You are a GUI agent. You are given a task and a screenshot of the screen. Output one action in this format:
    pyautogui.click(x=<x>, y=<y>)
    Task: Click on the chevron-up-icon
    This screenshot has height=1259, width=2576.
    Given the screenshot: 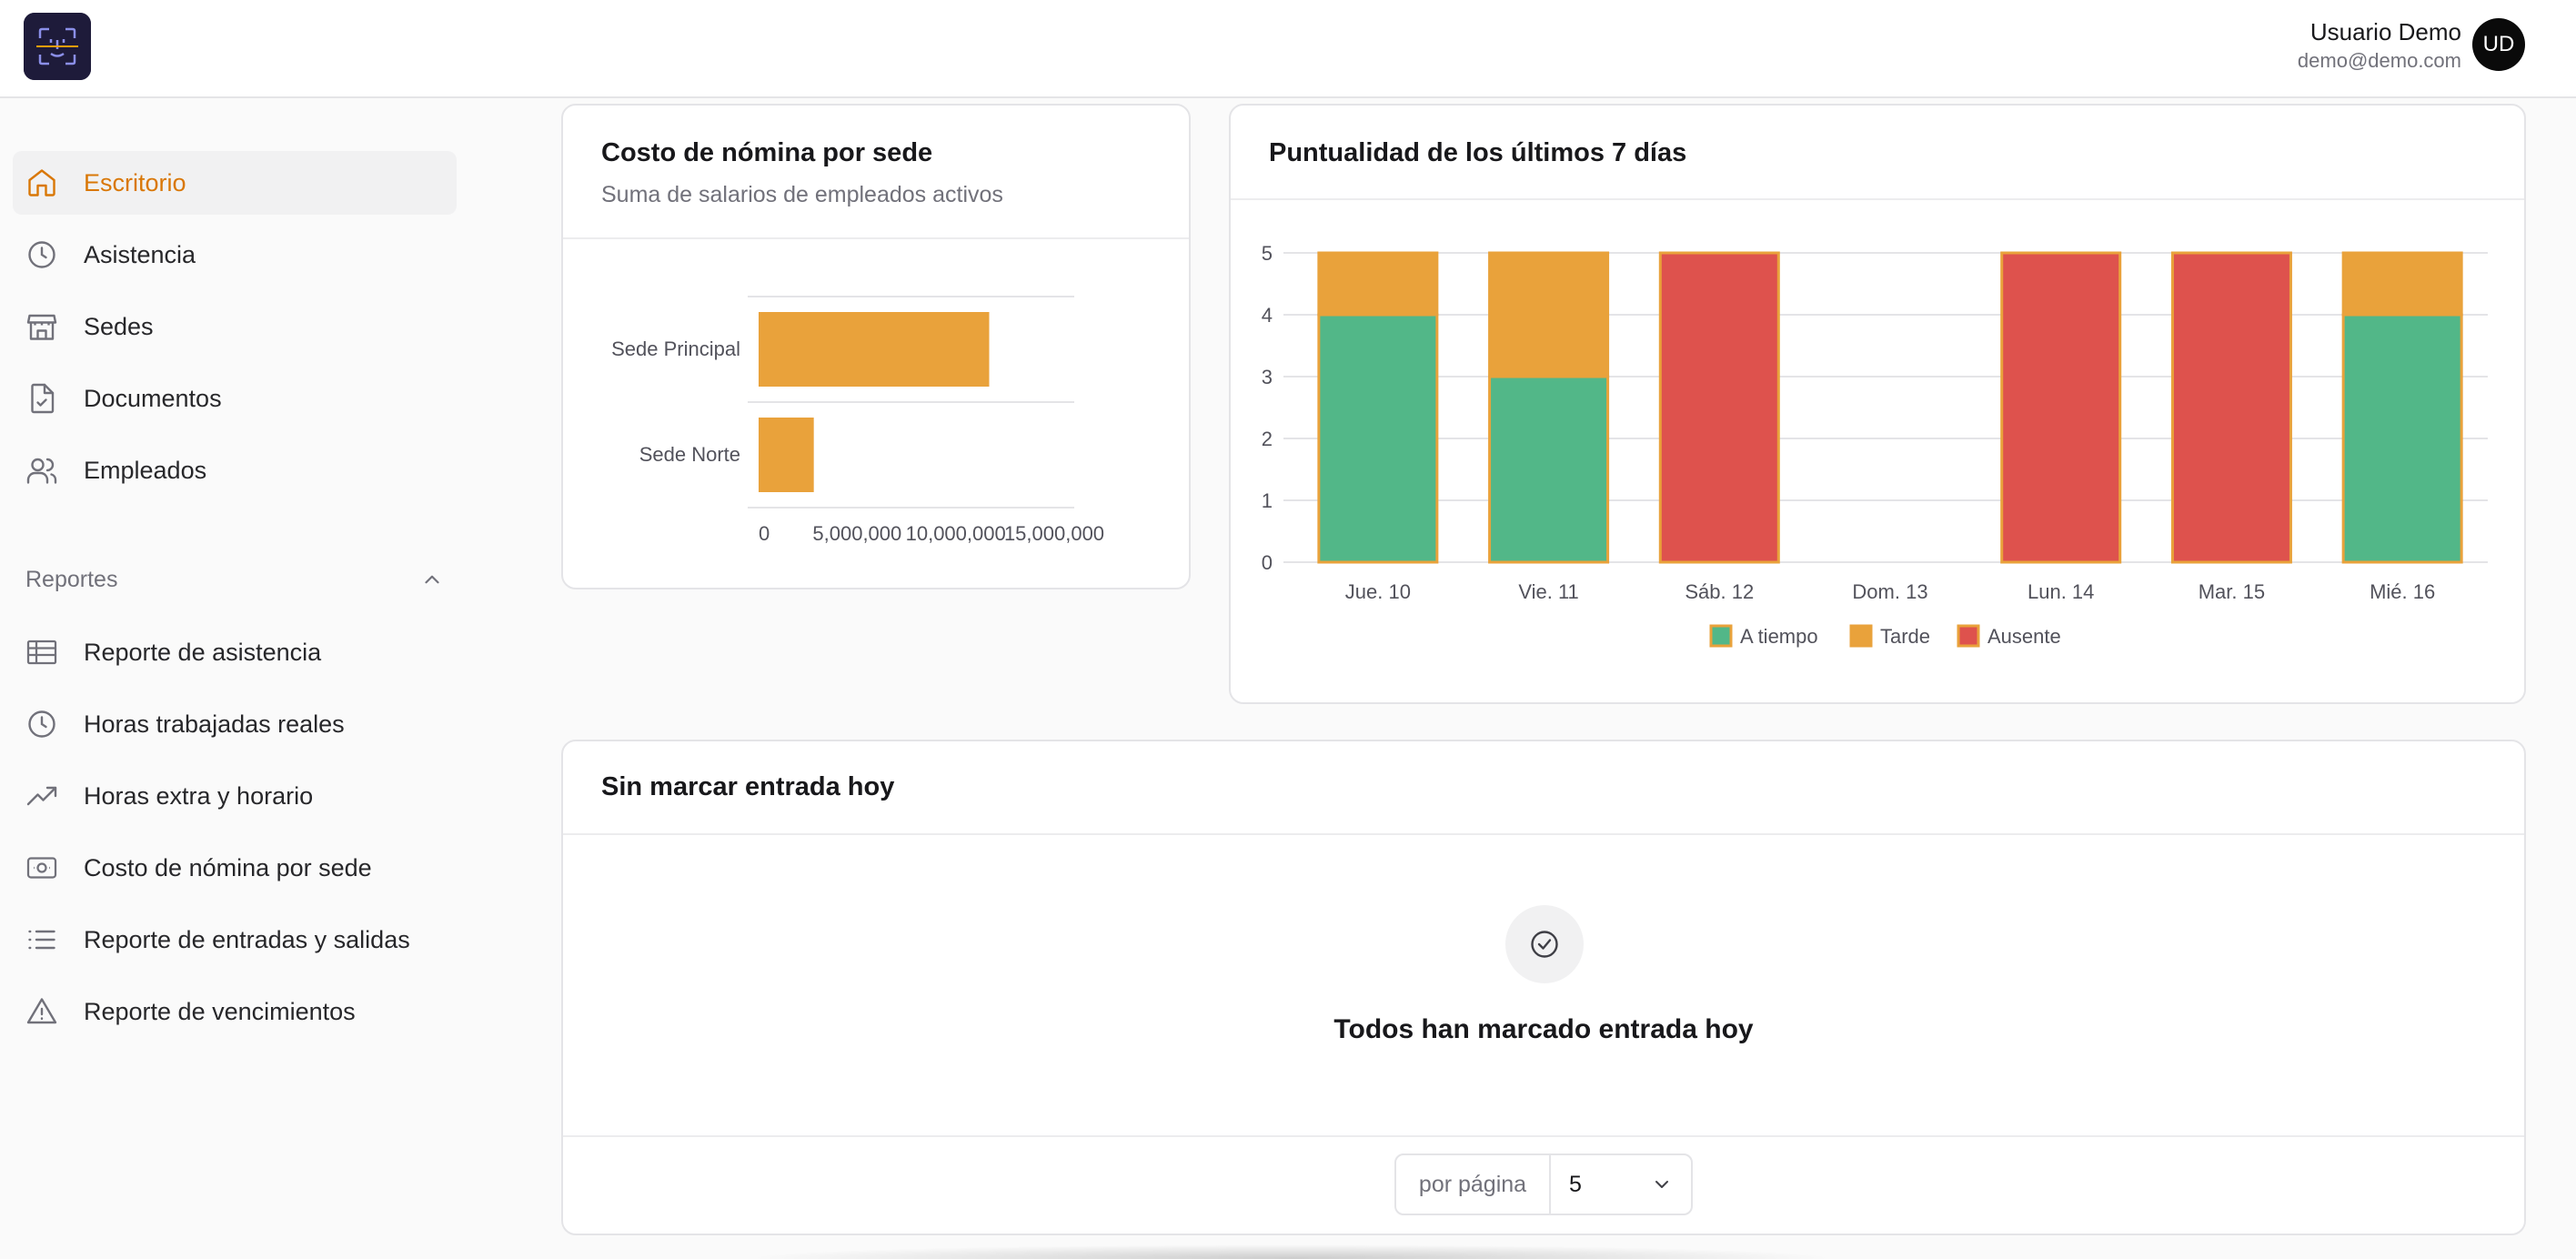 What is the action you would take?
    pyautogui.click(x=432, y=579)
    